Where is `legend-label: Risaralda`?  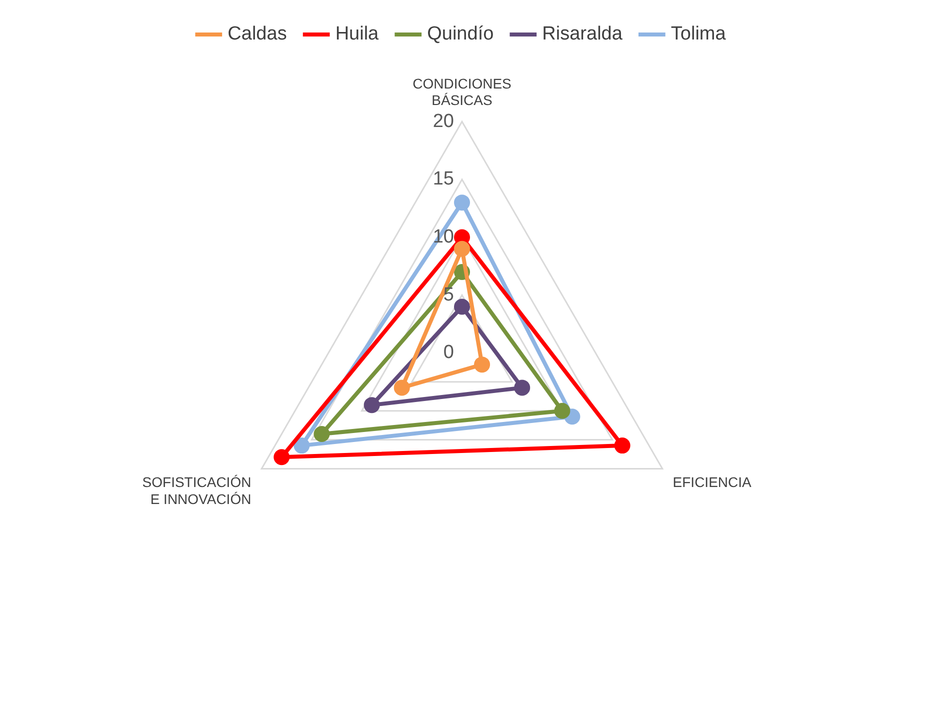 legend-label: Risaralda is located at coordinates (582, 34).